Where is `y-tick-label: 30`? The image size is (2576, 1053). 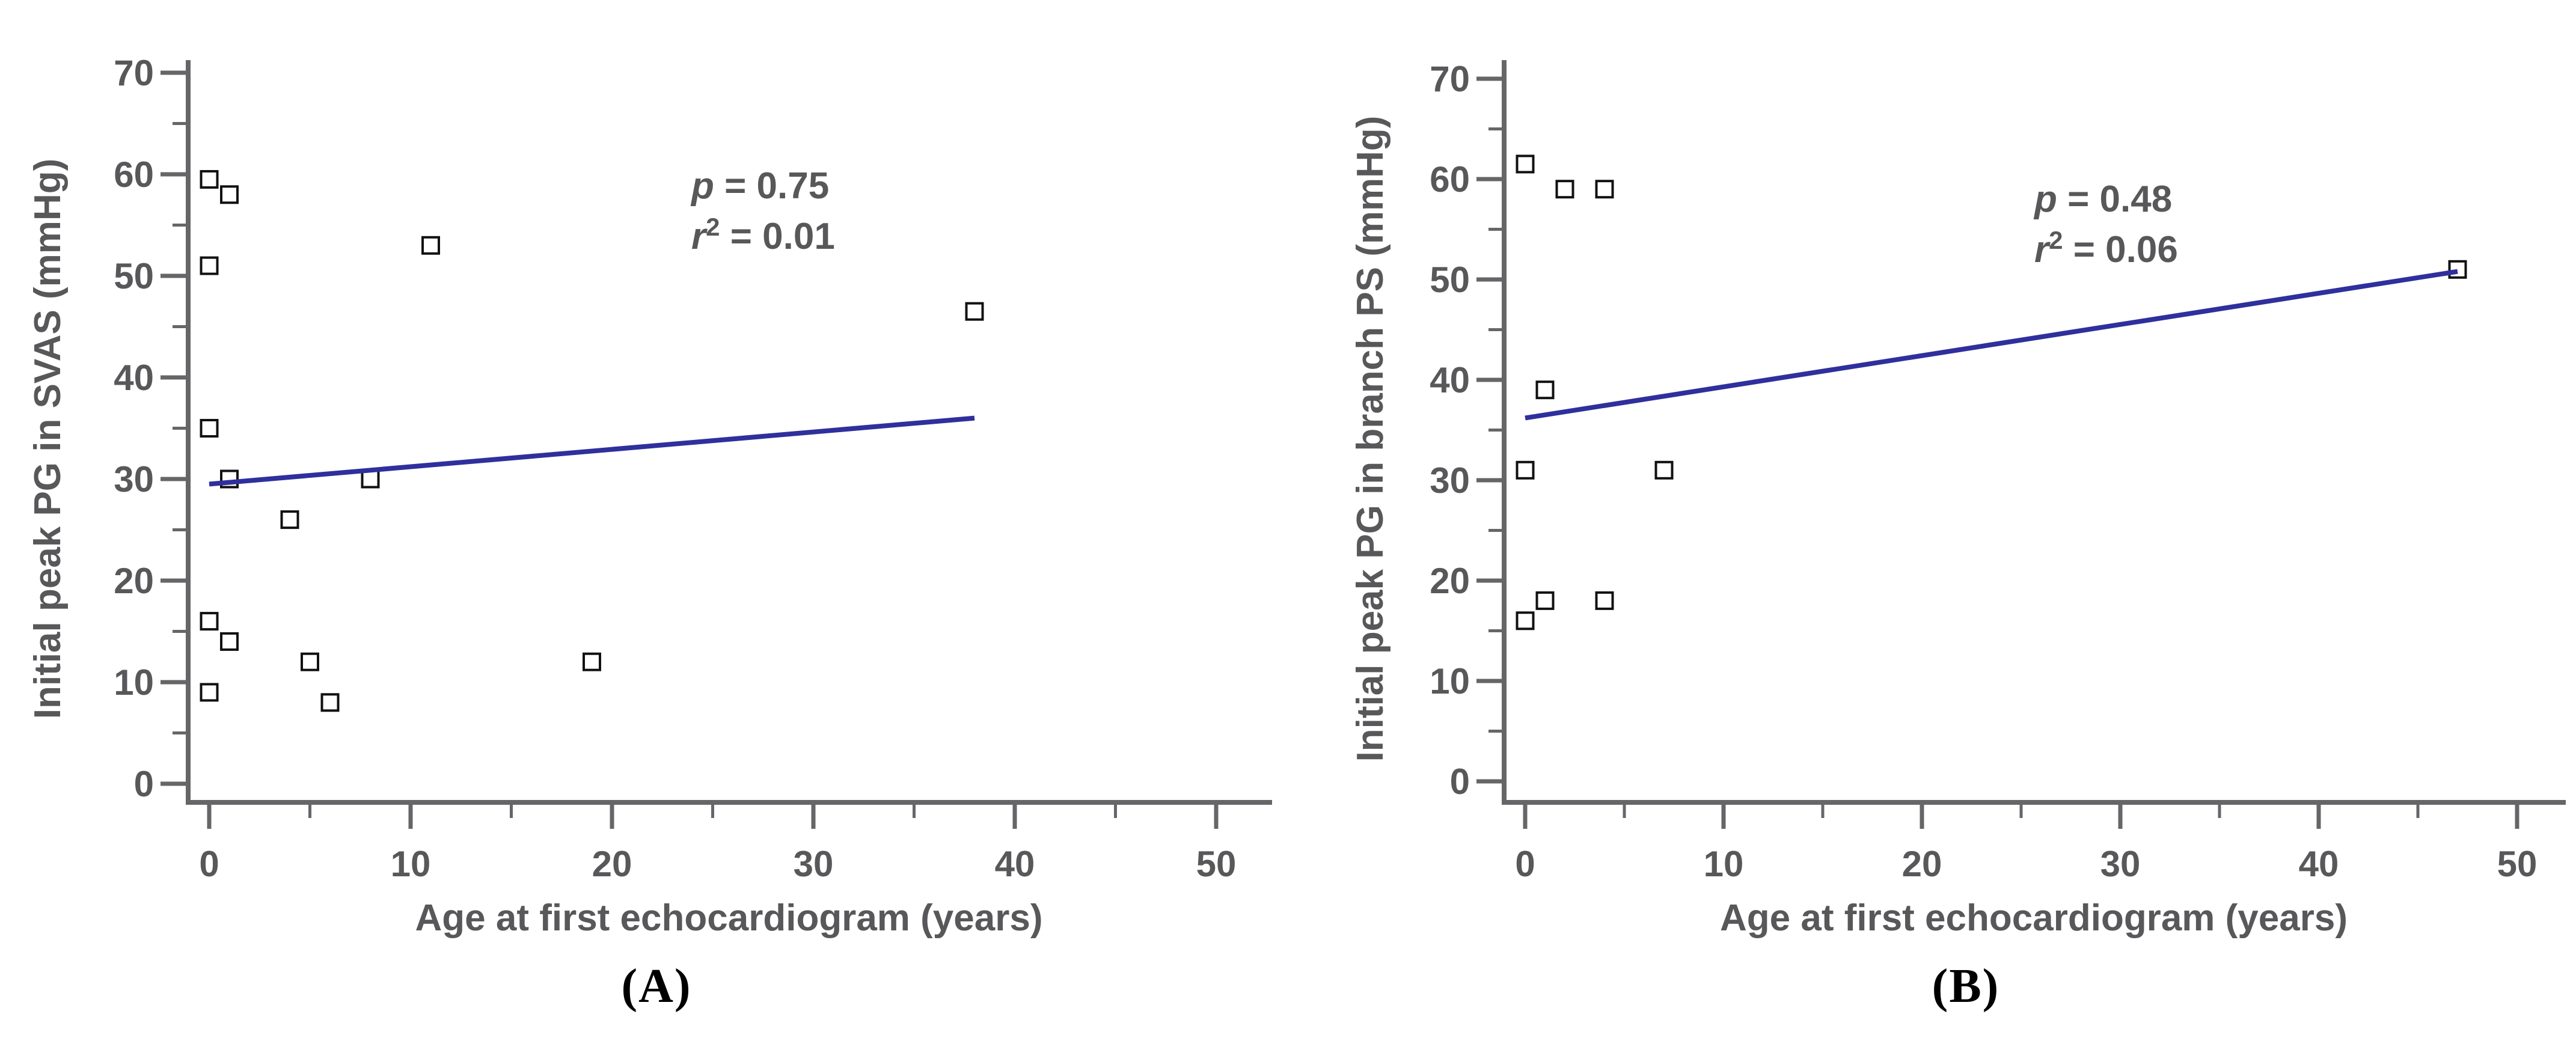 y-tick-label: 30 is located at coordinates (134, 479).